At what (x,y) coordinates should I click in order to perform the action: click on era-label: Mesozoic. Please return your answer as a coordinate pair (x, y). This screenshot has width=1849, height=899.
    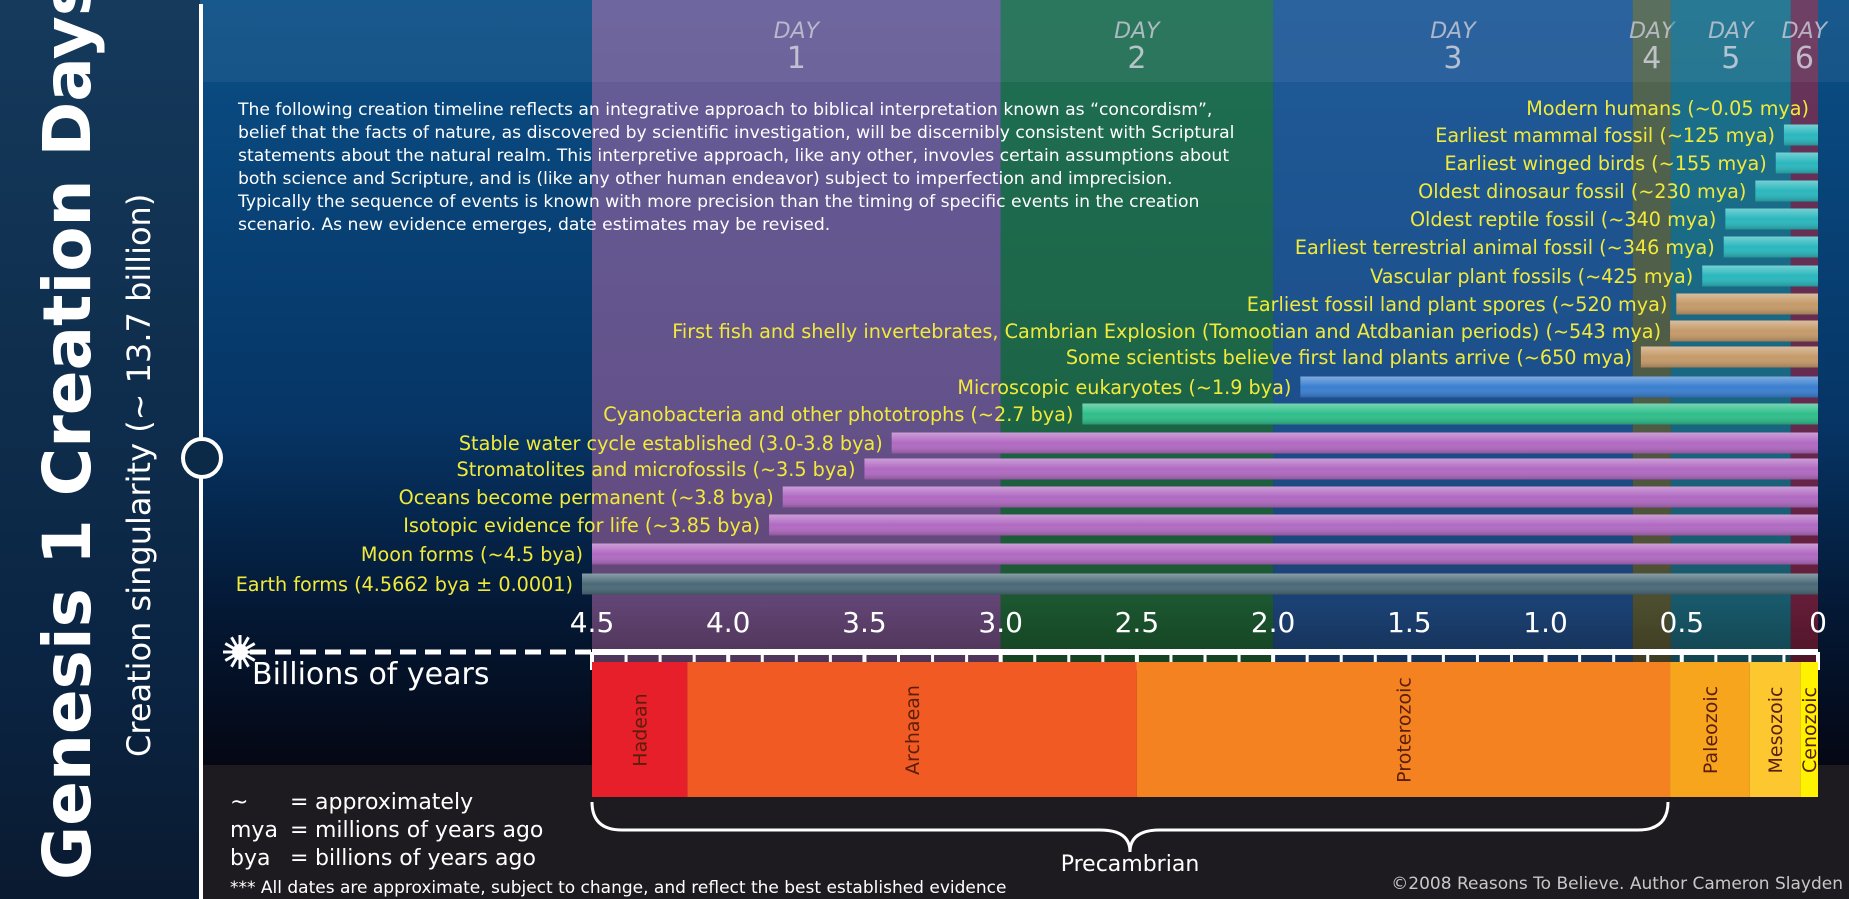
    Looking at the image, I should click on (1776, 730).